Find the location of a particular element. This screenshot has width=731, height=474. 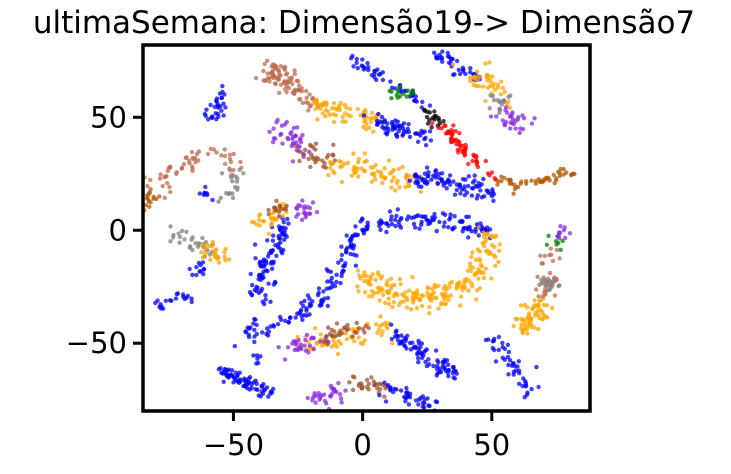

cluster-brown is located at coordinates (369, 386).